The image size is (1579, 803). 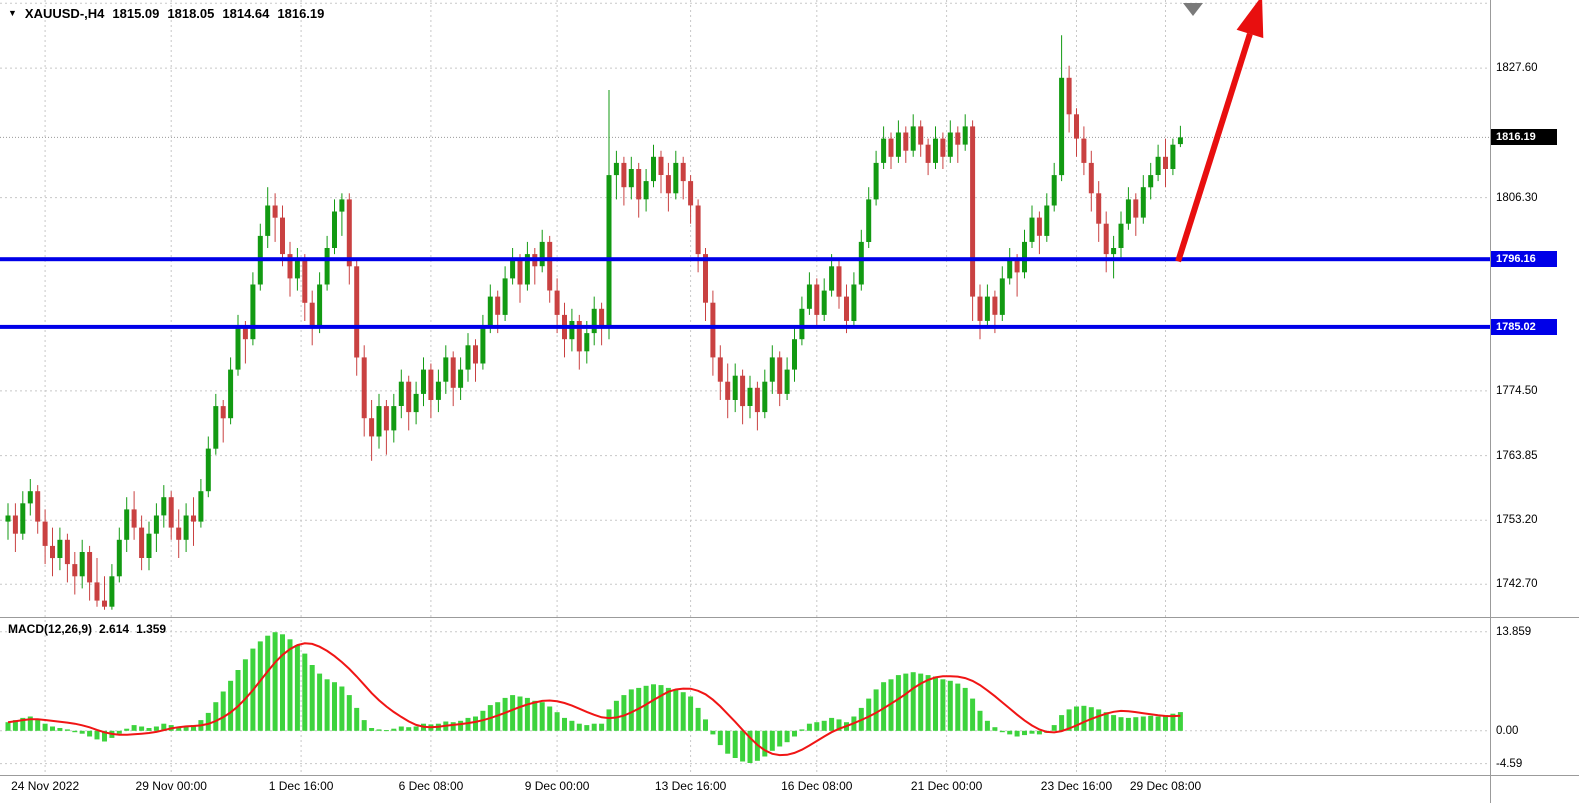 What do you see at coordinates (12, 13) in the screenshot?
I see `collapse-icon: ▼` at bounding box center [12, 13].